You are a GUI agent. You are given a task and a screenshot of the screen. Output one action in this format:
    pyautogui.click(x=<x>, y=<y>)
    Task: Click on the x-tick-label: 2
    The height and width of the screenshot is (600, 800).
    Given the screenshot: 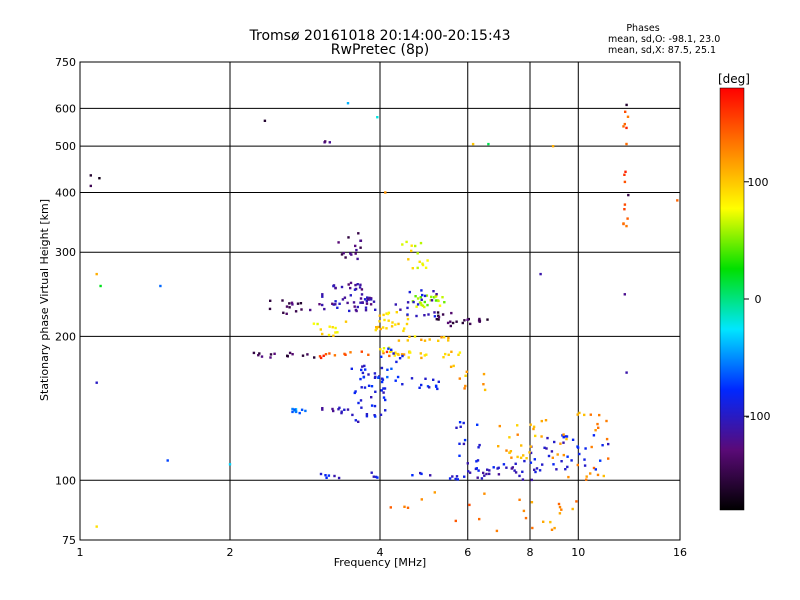 What is the action you would take?
    pyautogui.click(x=230, y=552)
    